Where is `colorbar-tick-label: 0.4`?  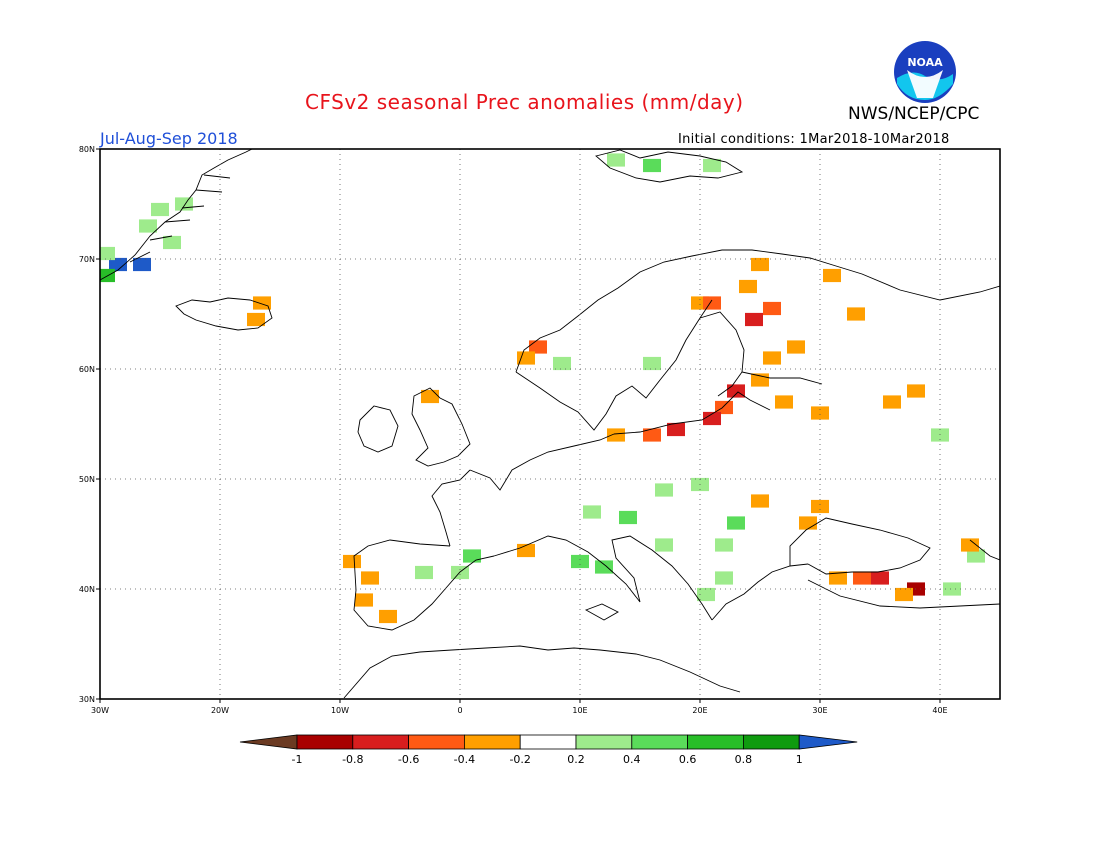
colorbar-tick-label: 0.4 is located at coordinates (632, 759).